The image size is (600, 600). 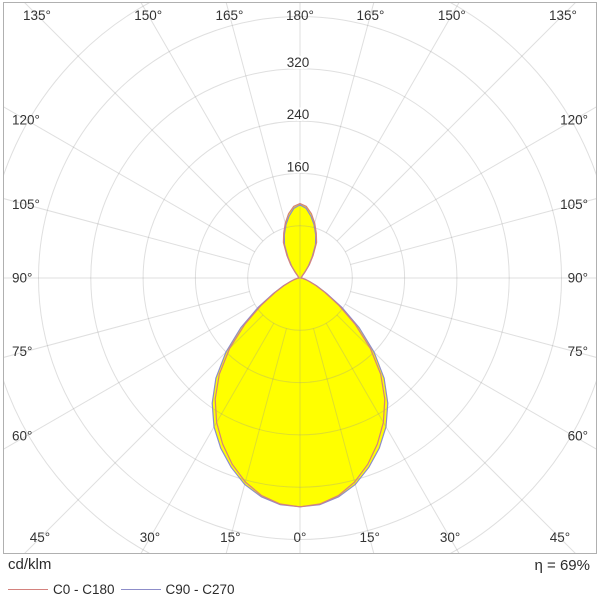 I want to click on ring-value-label: 240, so click(x=298, y=114).